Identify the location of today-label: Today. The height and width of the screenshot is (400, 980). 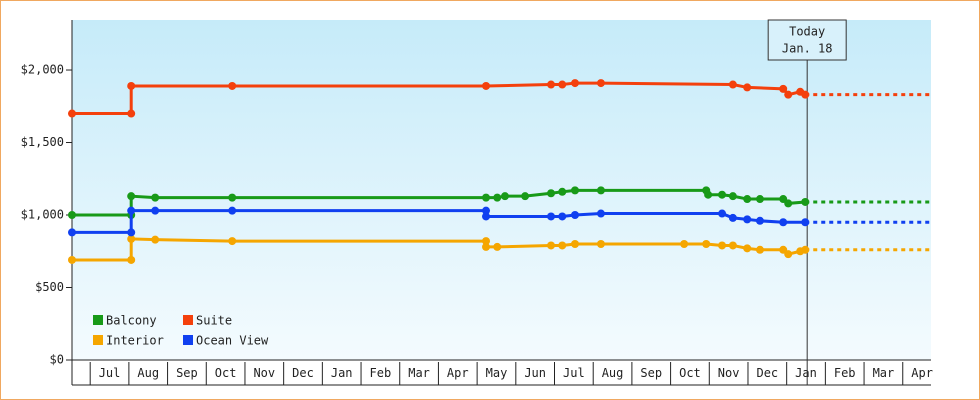
(807, 32).